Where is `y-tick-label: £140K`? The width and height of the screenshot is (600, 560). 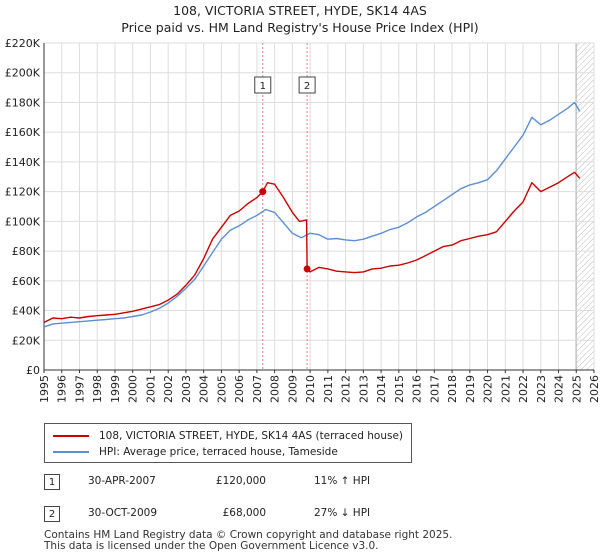 y-tick-label: £140K is located at coordinates (23, 162).